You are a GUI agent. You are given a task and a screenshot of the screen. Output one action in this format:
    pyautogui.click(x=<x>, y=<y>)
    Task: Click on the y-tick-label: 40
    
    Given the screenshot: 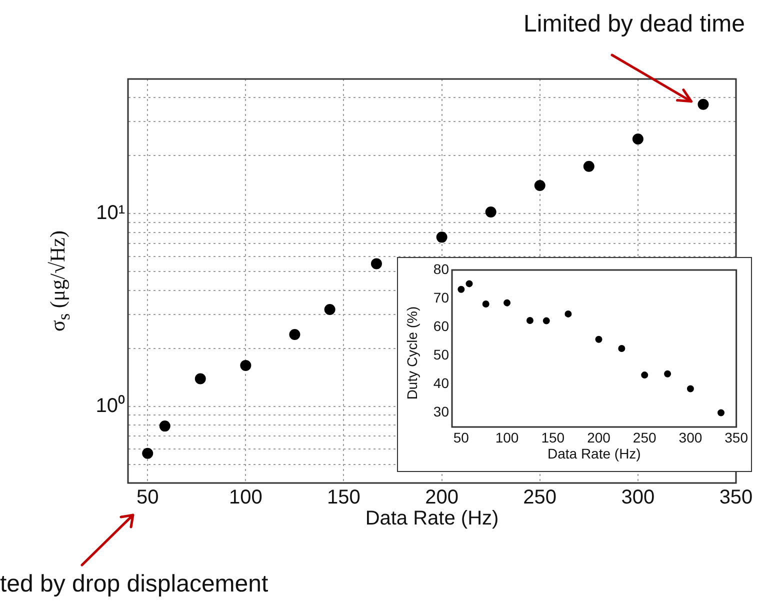 What is the action you would take?
    pyautogui.click(x=441, y=383)
    